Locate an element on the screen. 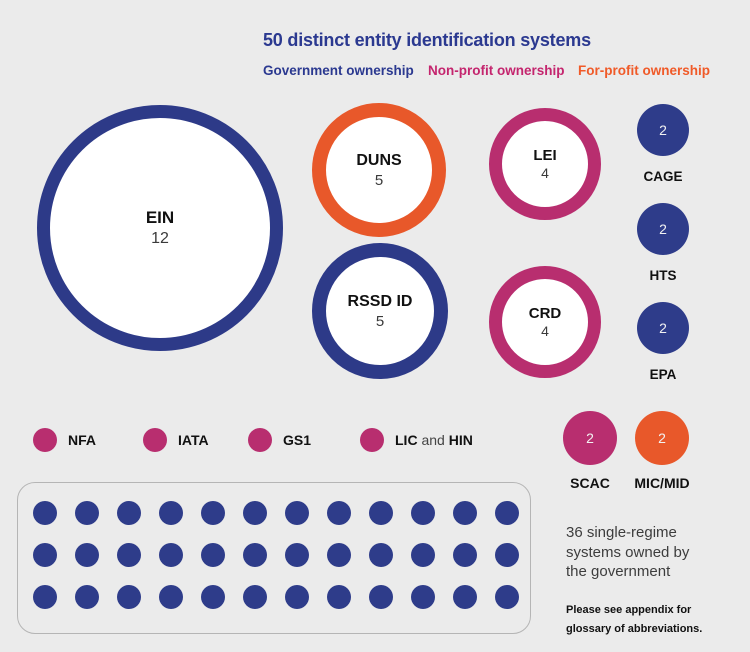 The image size is (750, 652). solid-scac-circle: 2 is located at coordinates (590, 438).